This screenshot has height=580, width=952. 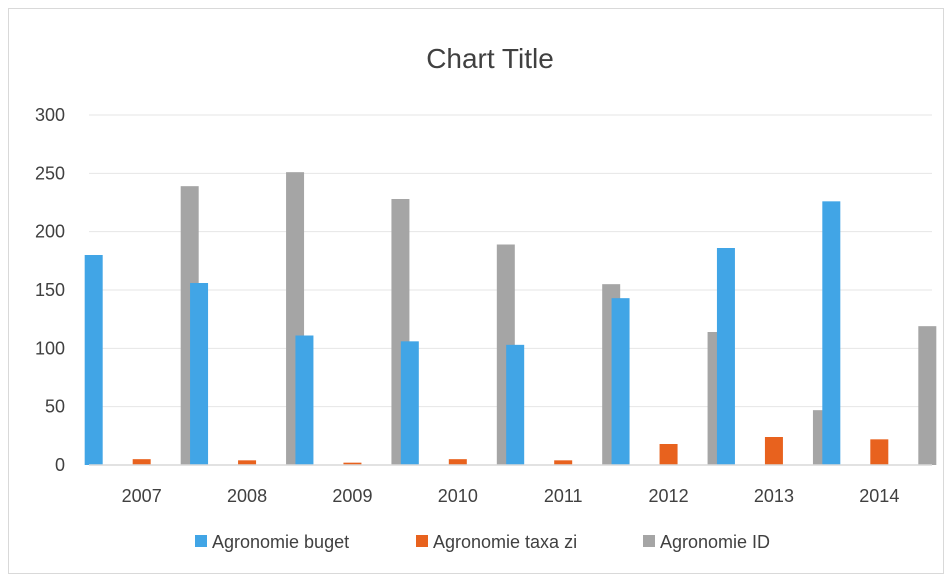 What do you see at coordinates (715, 542) in the screenshot?
I see `legend-label: Agronomie ID` at bounding box center [715, 542].